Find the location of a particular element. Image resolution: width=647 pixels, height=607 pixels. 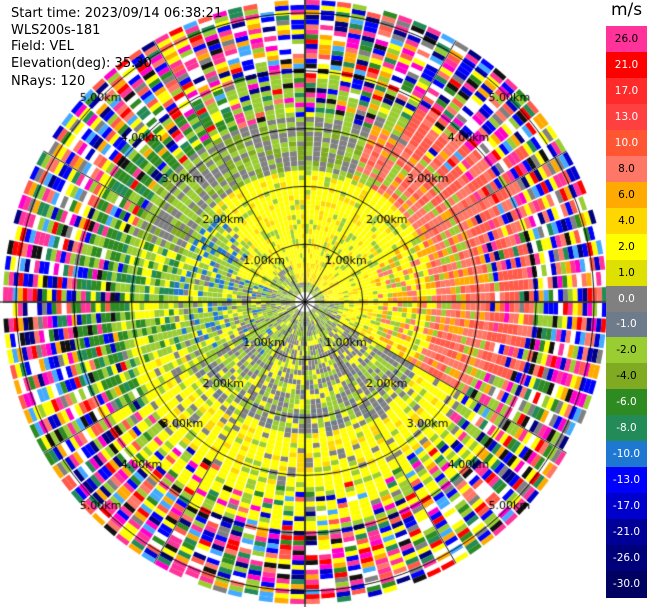

colorbar-tick-label: 10.0 is located at coordinates (626, 142).